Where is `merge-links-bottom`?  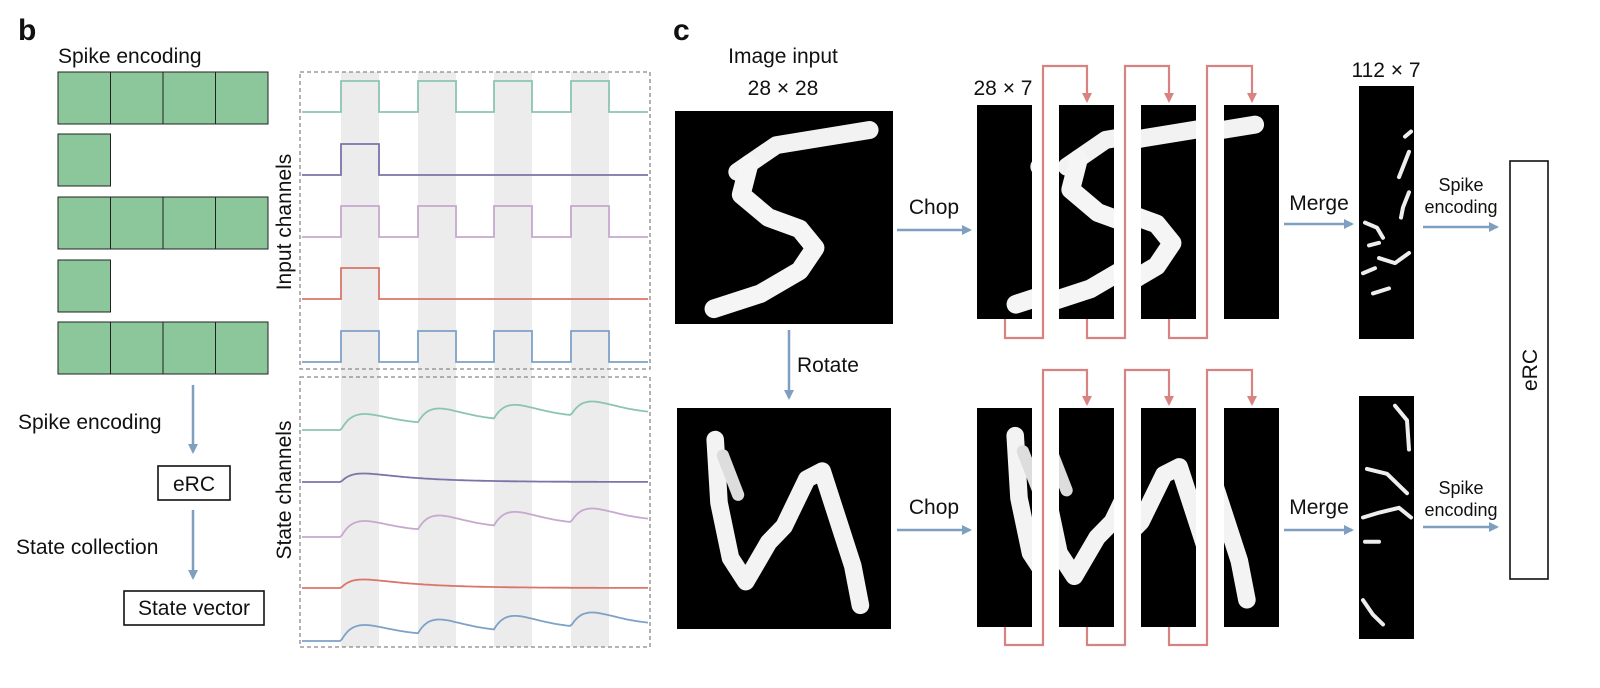
merge-links-bottom is located at coordinates (1130, 507).